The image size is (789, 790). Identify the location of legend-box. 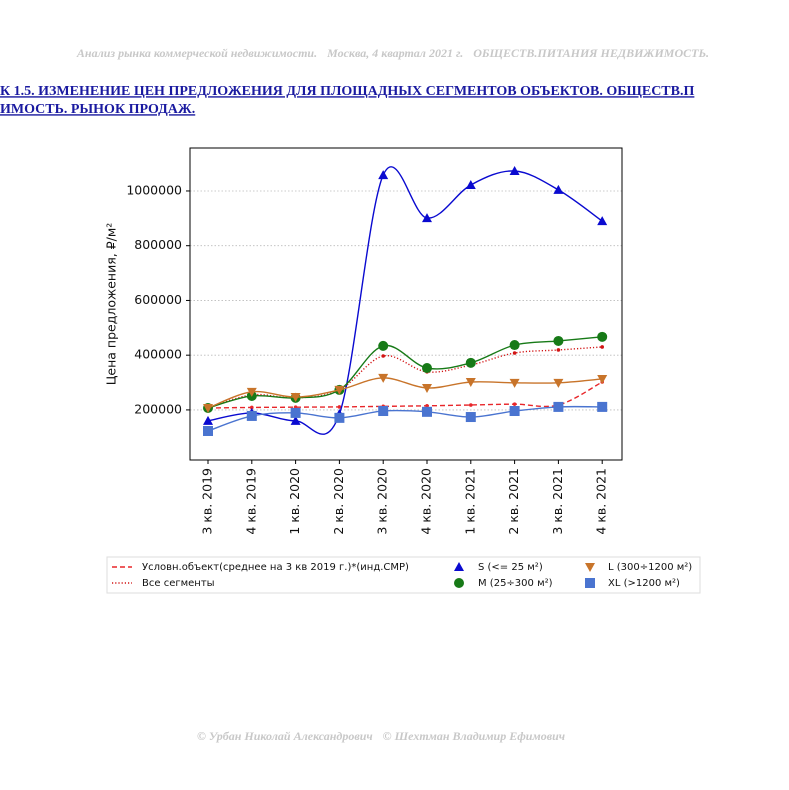
(403, 575).